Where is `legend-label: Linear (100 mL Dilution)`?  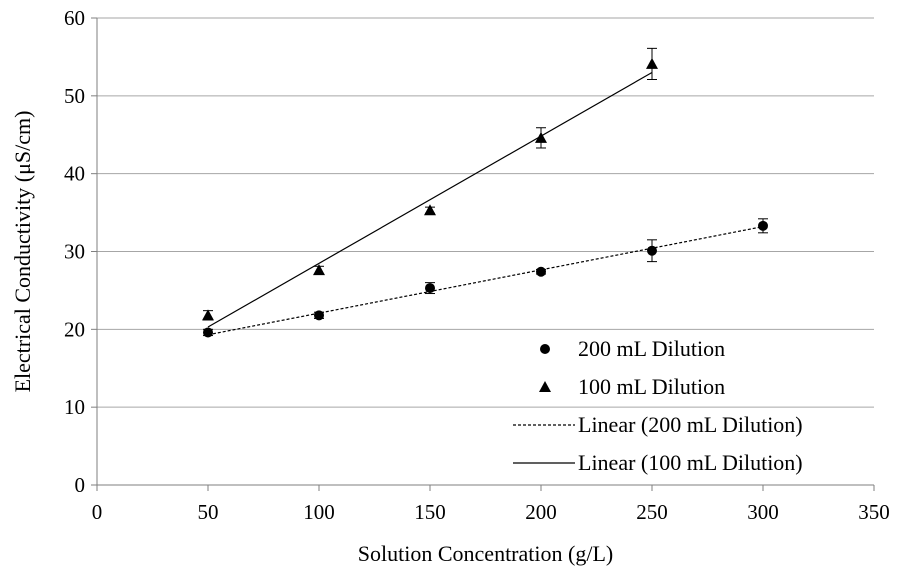
legend-label: Linear (100 mL Dilution) is located at coordinates (690, 462).